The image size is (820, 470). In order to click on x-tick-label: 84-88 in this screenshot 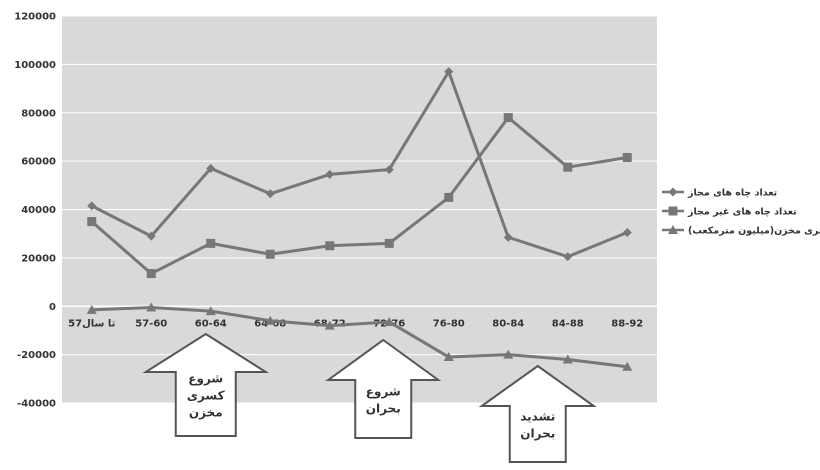, I will do `click(568, 323)`.